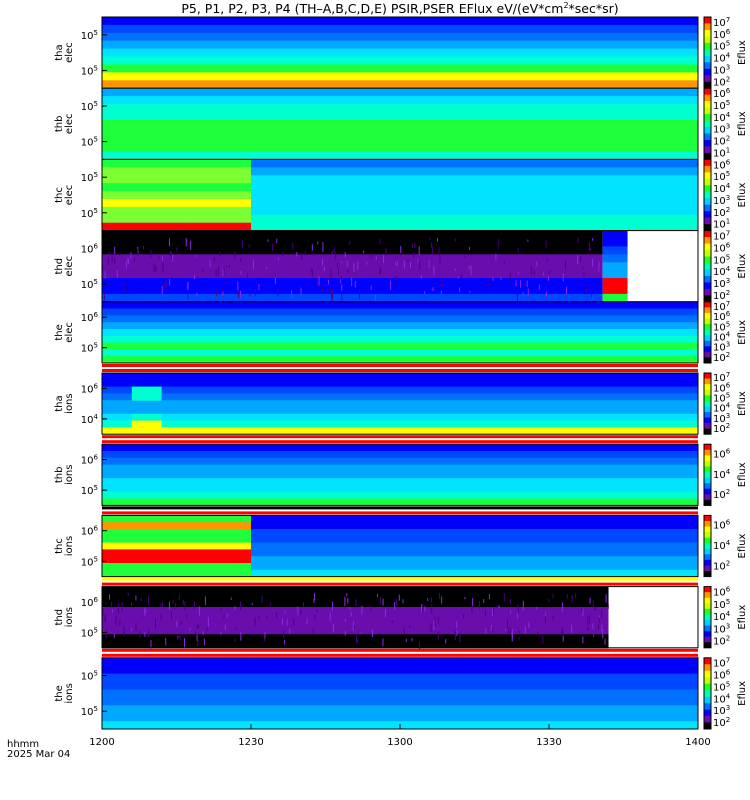 Image resolution: width=750 pixels, height=800 pixels. Describe the element at coordinates (400, 365) in the screenshot. I see `flag-stripe` at that location.